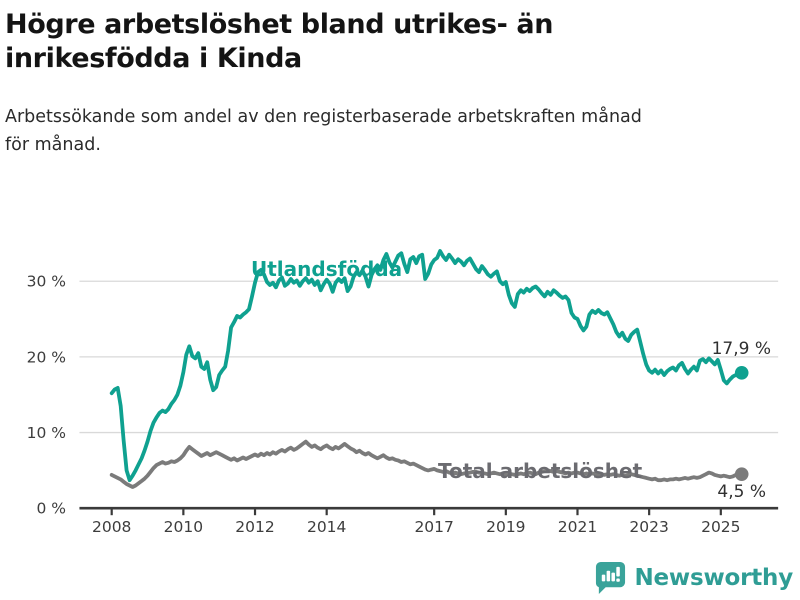  I want to click on svg-text: 2008, so click(111, 527).